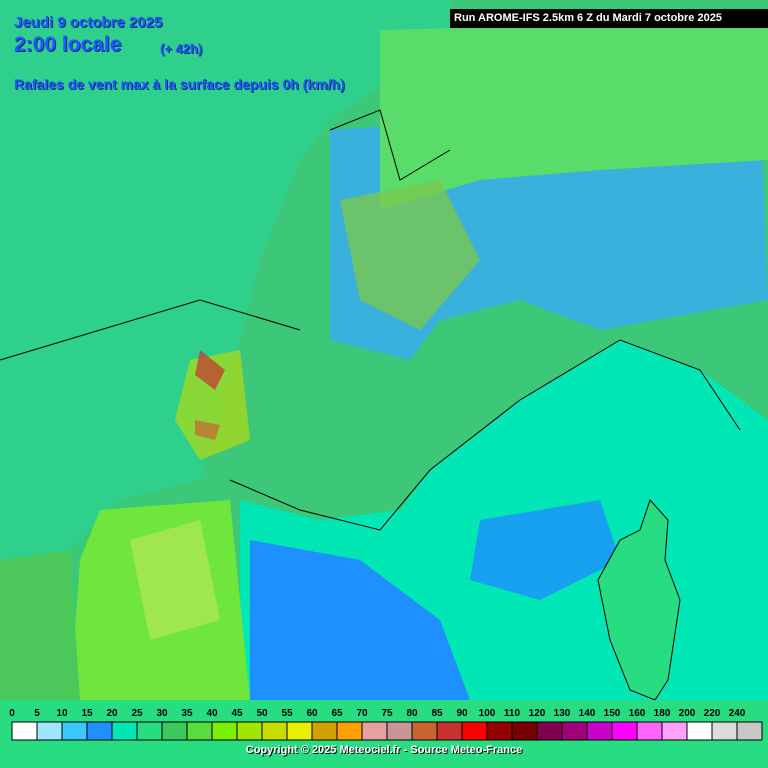 Image resolution: width=768 pixels, height=768 pixels. I want to click on legend-label: 0, so click(12, 713).